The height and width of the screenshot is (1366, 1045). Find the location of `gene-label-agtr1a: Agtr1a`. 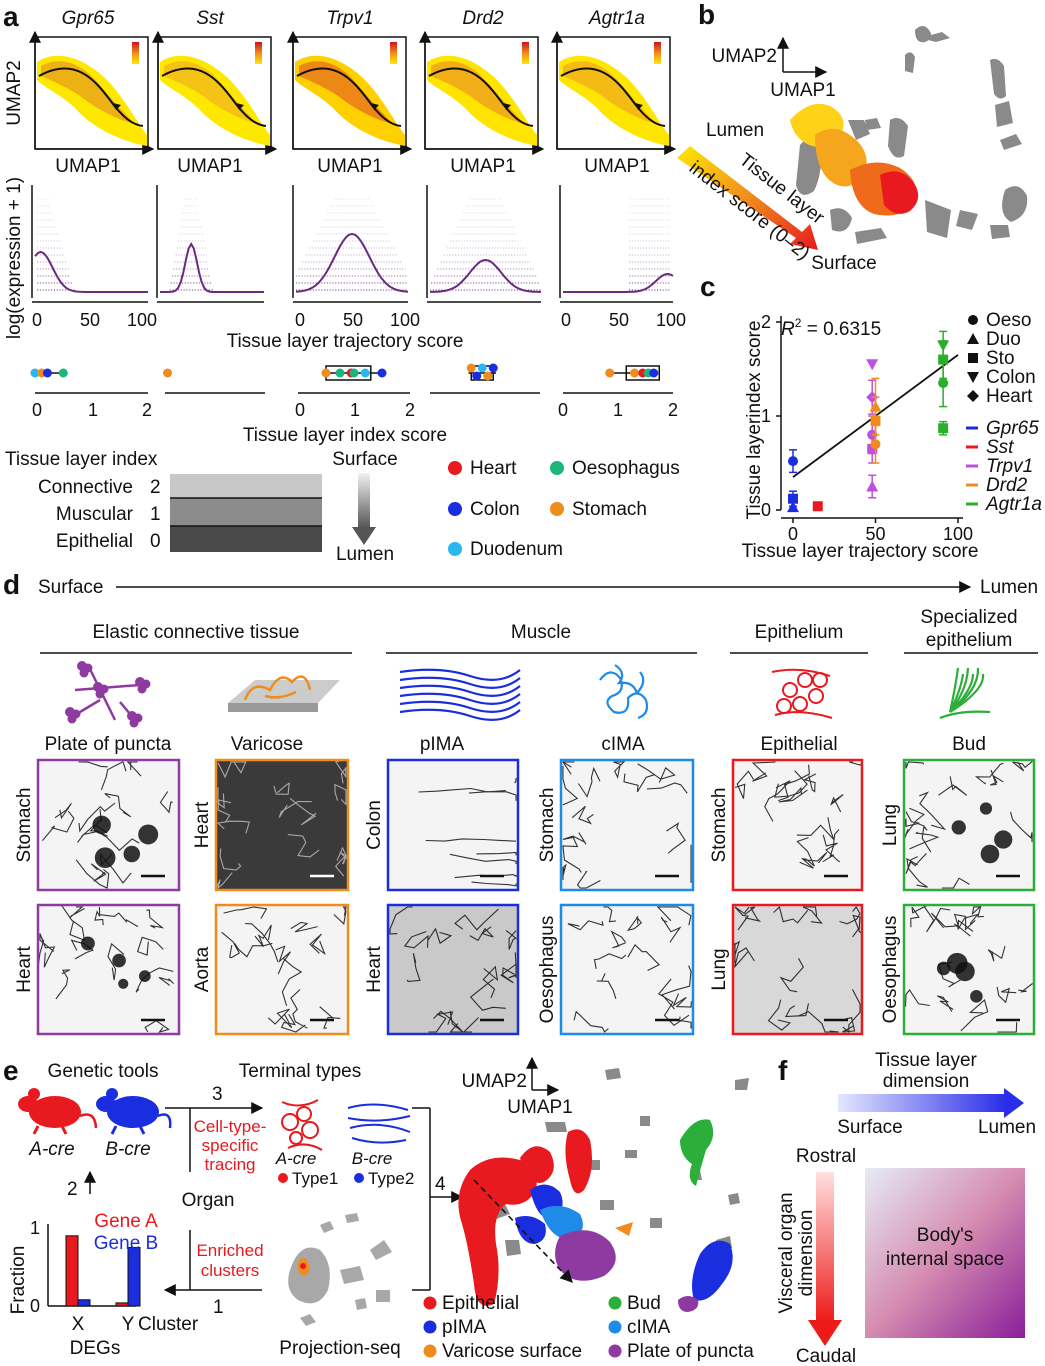

gene-label-agtr1a: Agtr1a is located at coordinates (616, 18).